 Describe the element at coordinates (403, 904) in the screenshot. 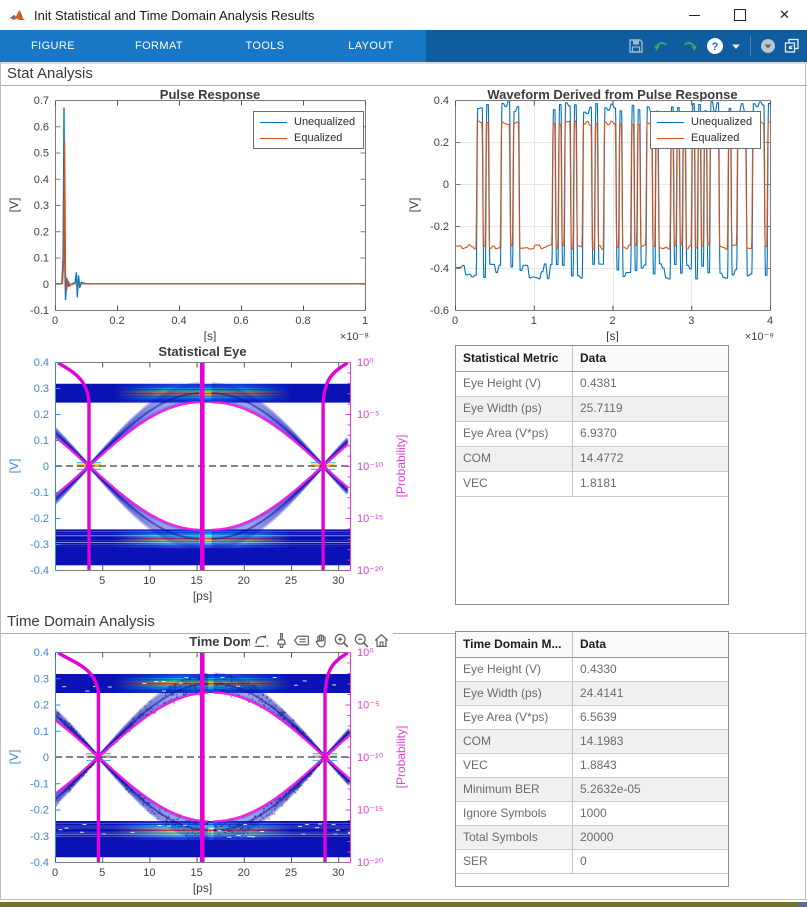

I see `window-bottom-edge` at that location.